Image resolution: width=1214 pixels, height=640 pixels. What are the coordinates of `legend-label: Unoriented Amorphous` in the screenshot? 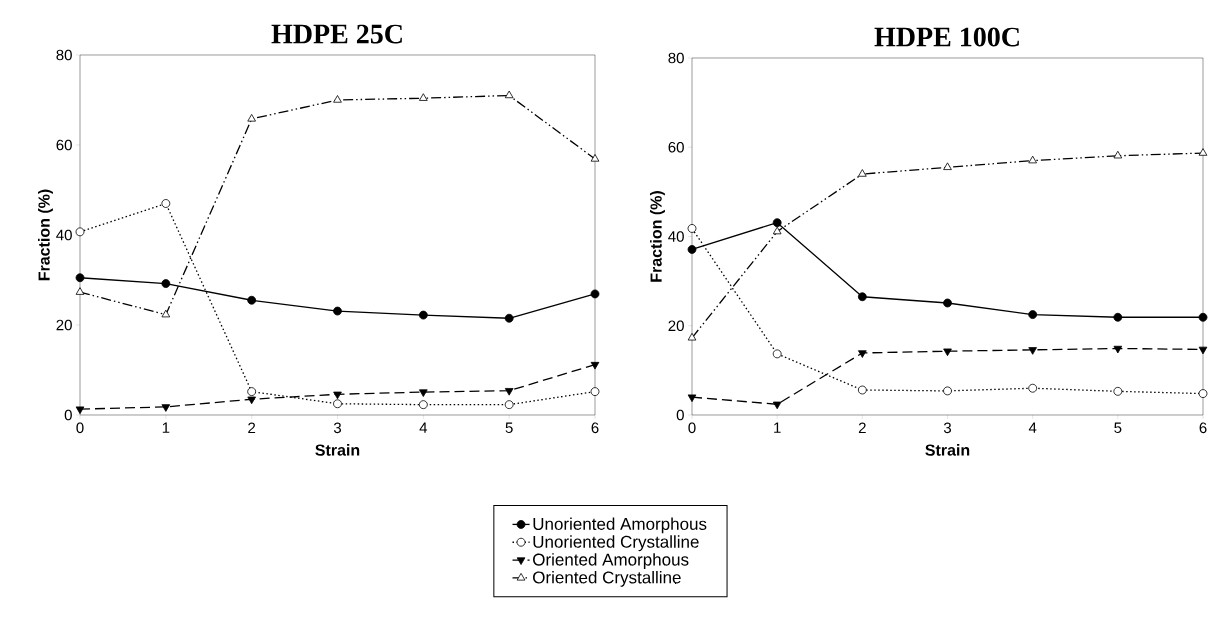 It's located at (620, 525).